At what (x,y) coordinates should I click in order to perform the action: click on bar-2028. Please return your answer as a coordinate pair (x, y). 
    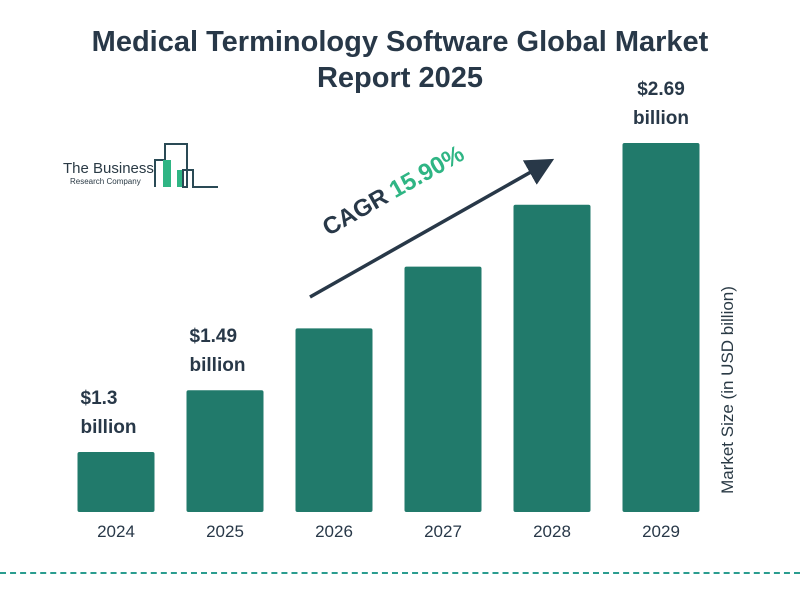
    Looking at the image, I should click on (552, 358).